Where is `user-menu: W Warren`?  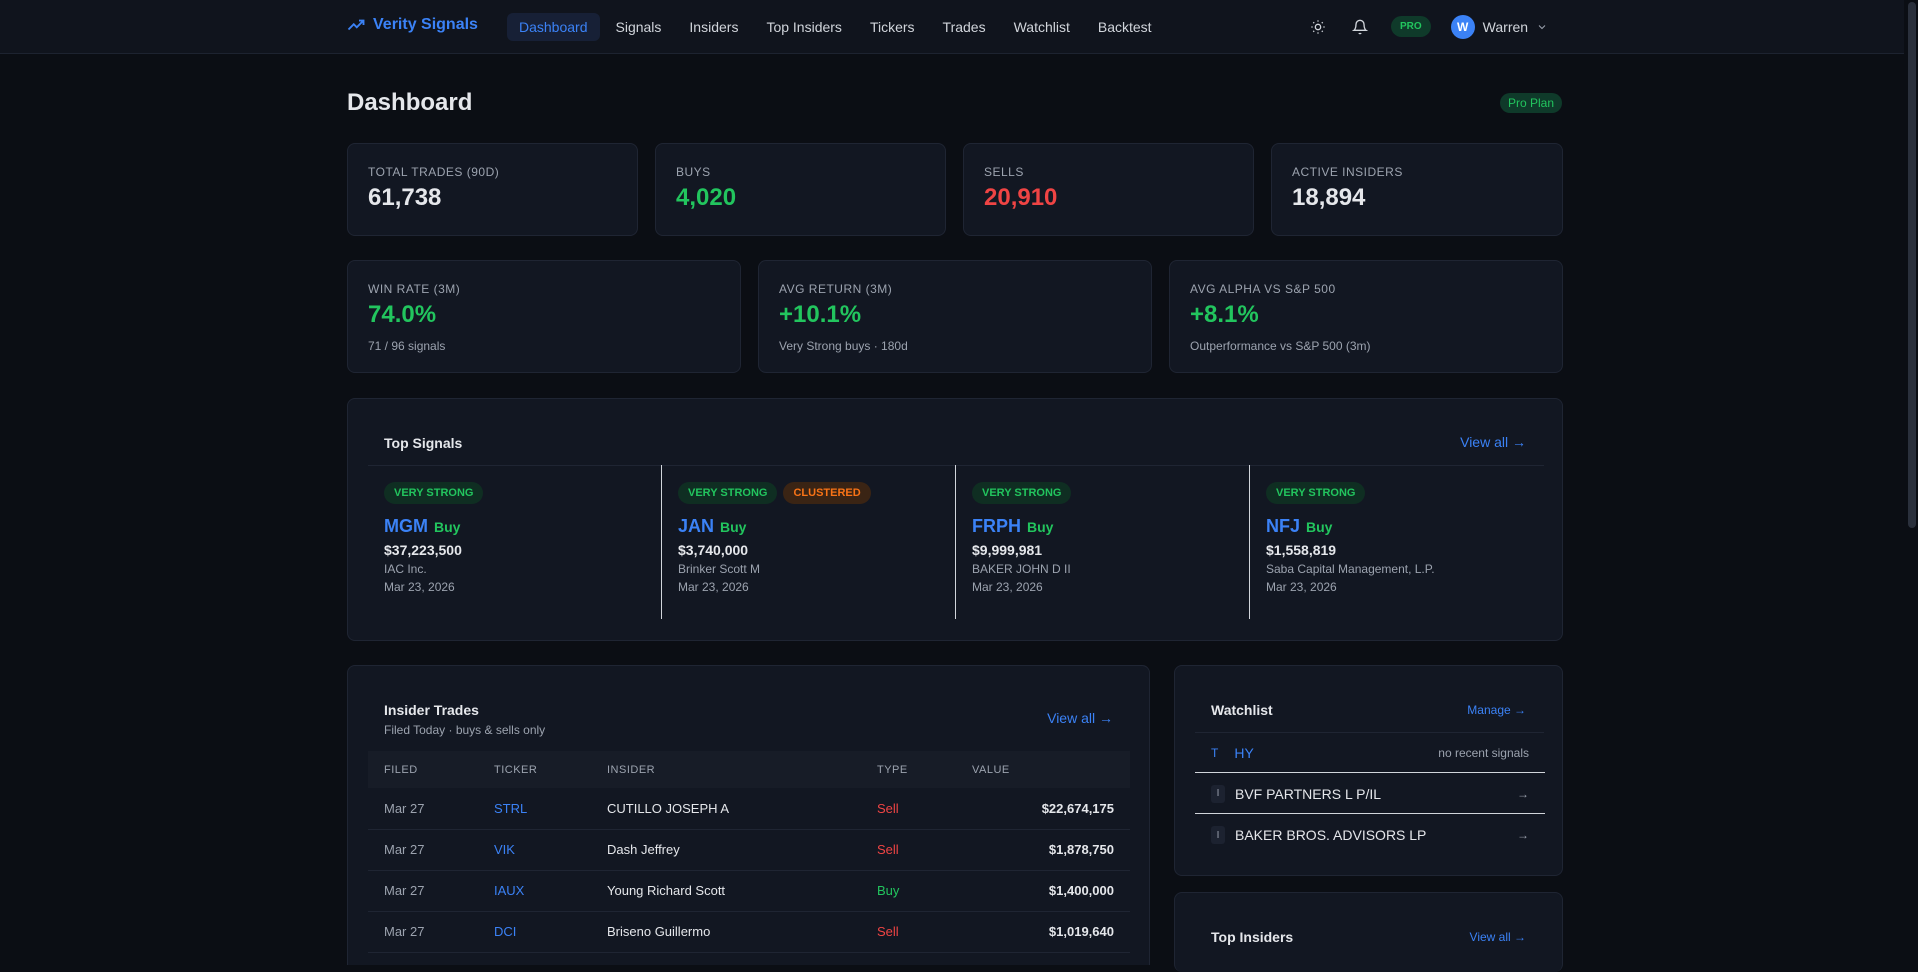
user-menu: W Warren is located at coordinates (1499, 26).